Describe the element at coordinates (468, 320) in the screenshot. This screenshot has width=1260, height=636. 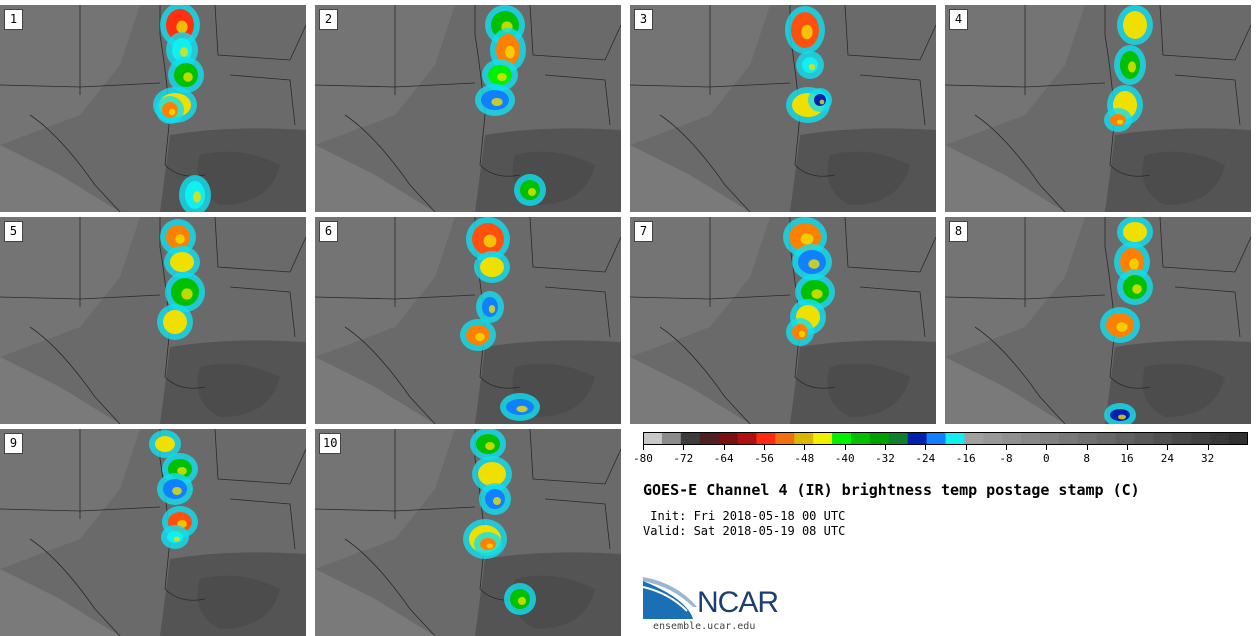
I see `map-panel: 6` at that location.